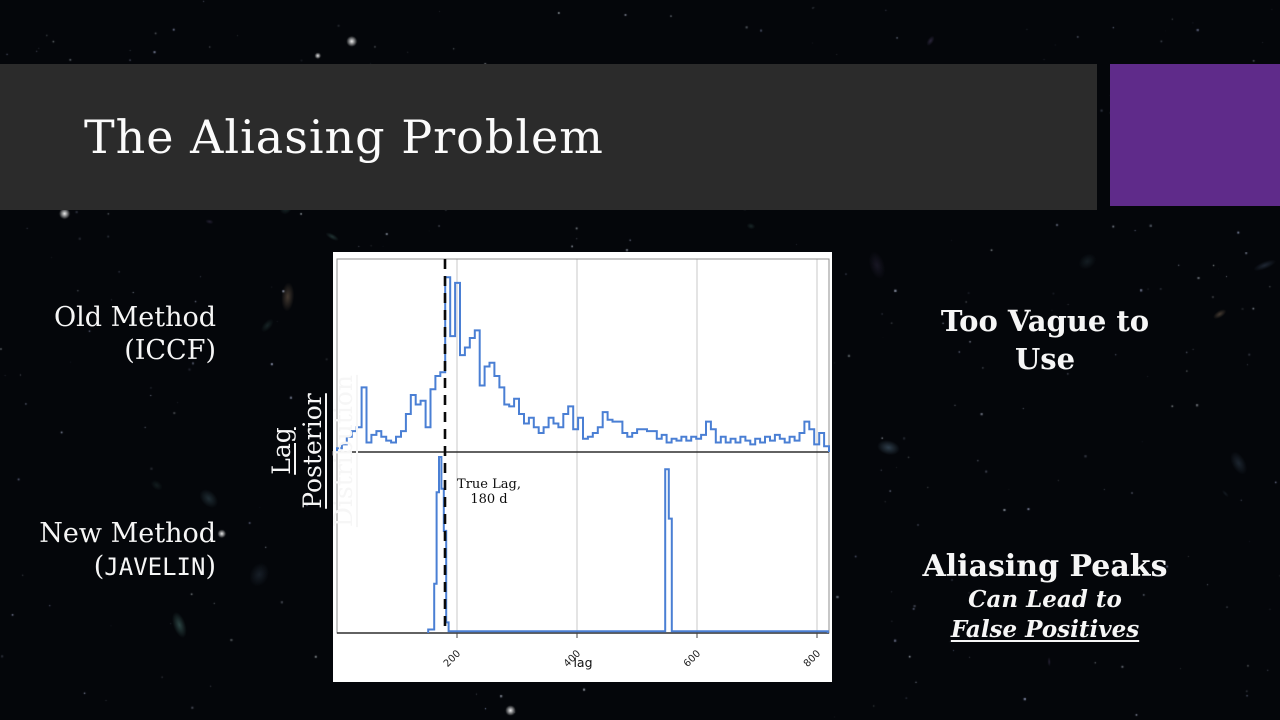 The height and width of the screenshot is (720, 1280). I want to click on x-tick-label: 200, so click(452, 658).